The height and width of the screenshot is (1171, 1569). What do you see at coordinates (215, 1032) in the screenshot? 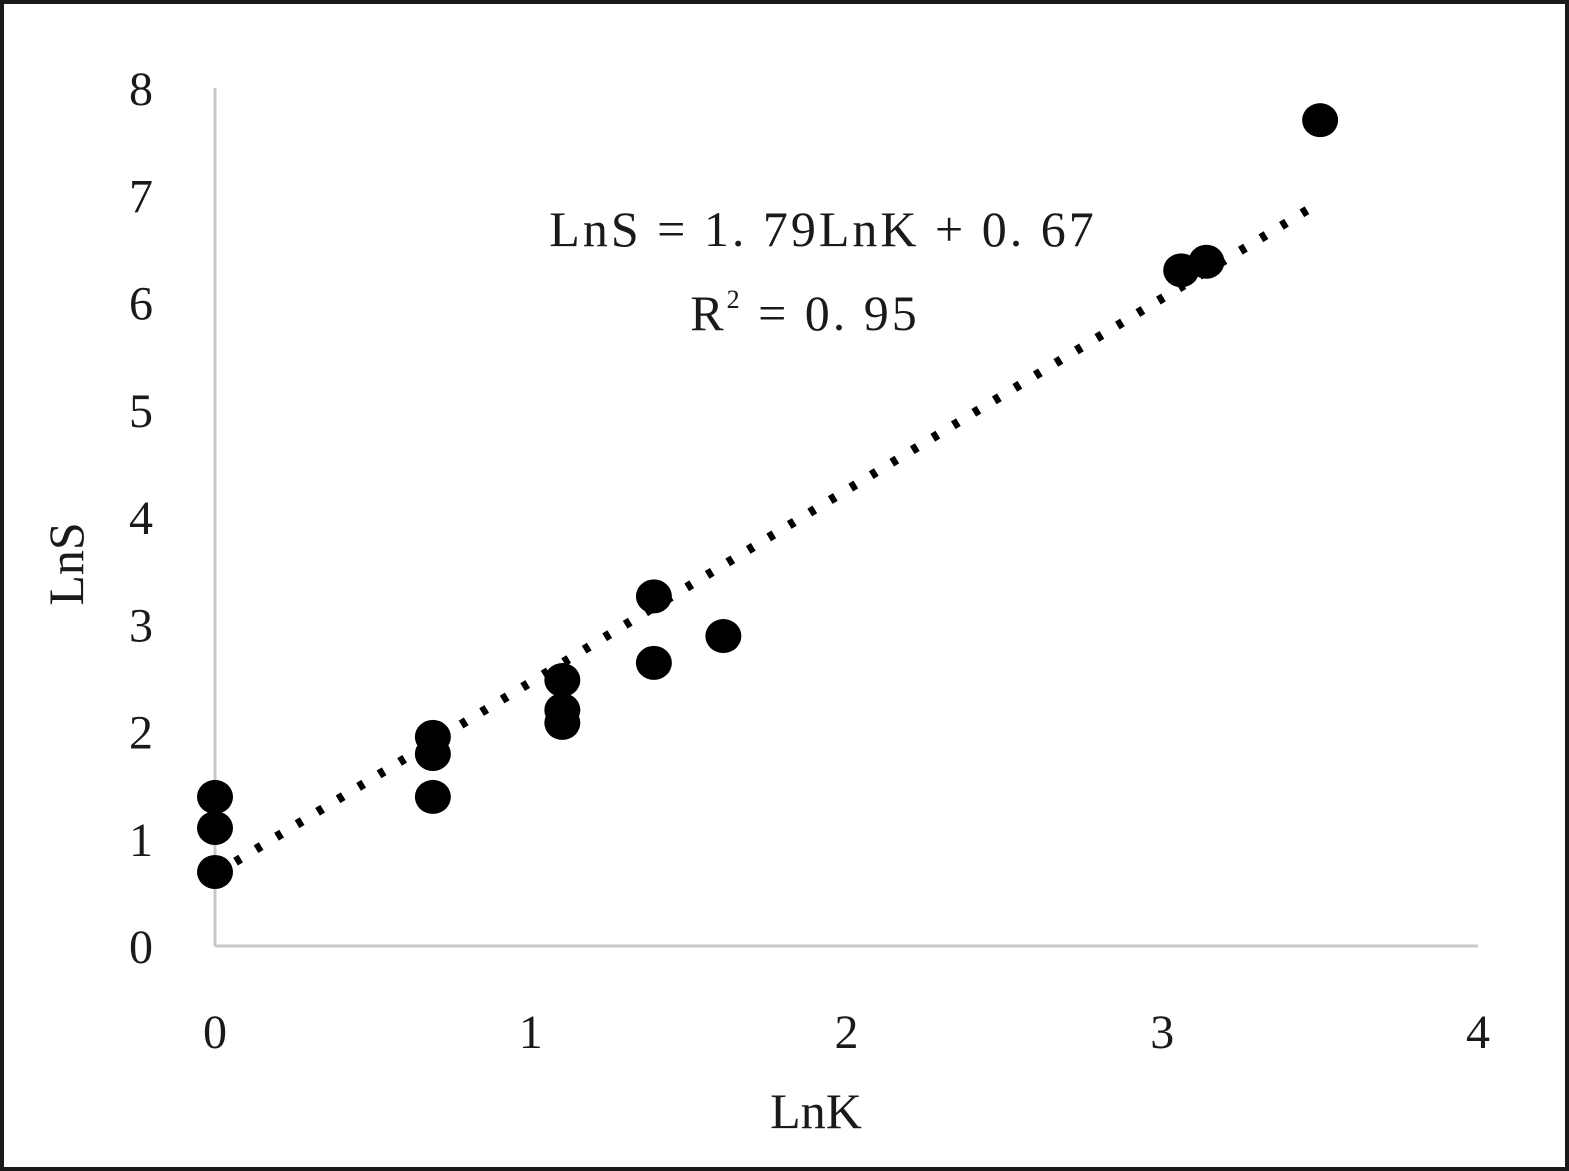
I see `x-tick-label: 0` at bounding box center [215, 1032].